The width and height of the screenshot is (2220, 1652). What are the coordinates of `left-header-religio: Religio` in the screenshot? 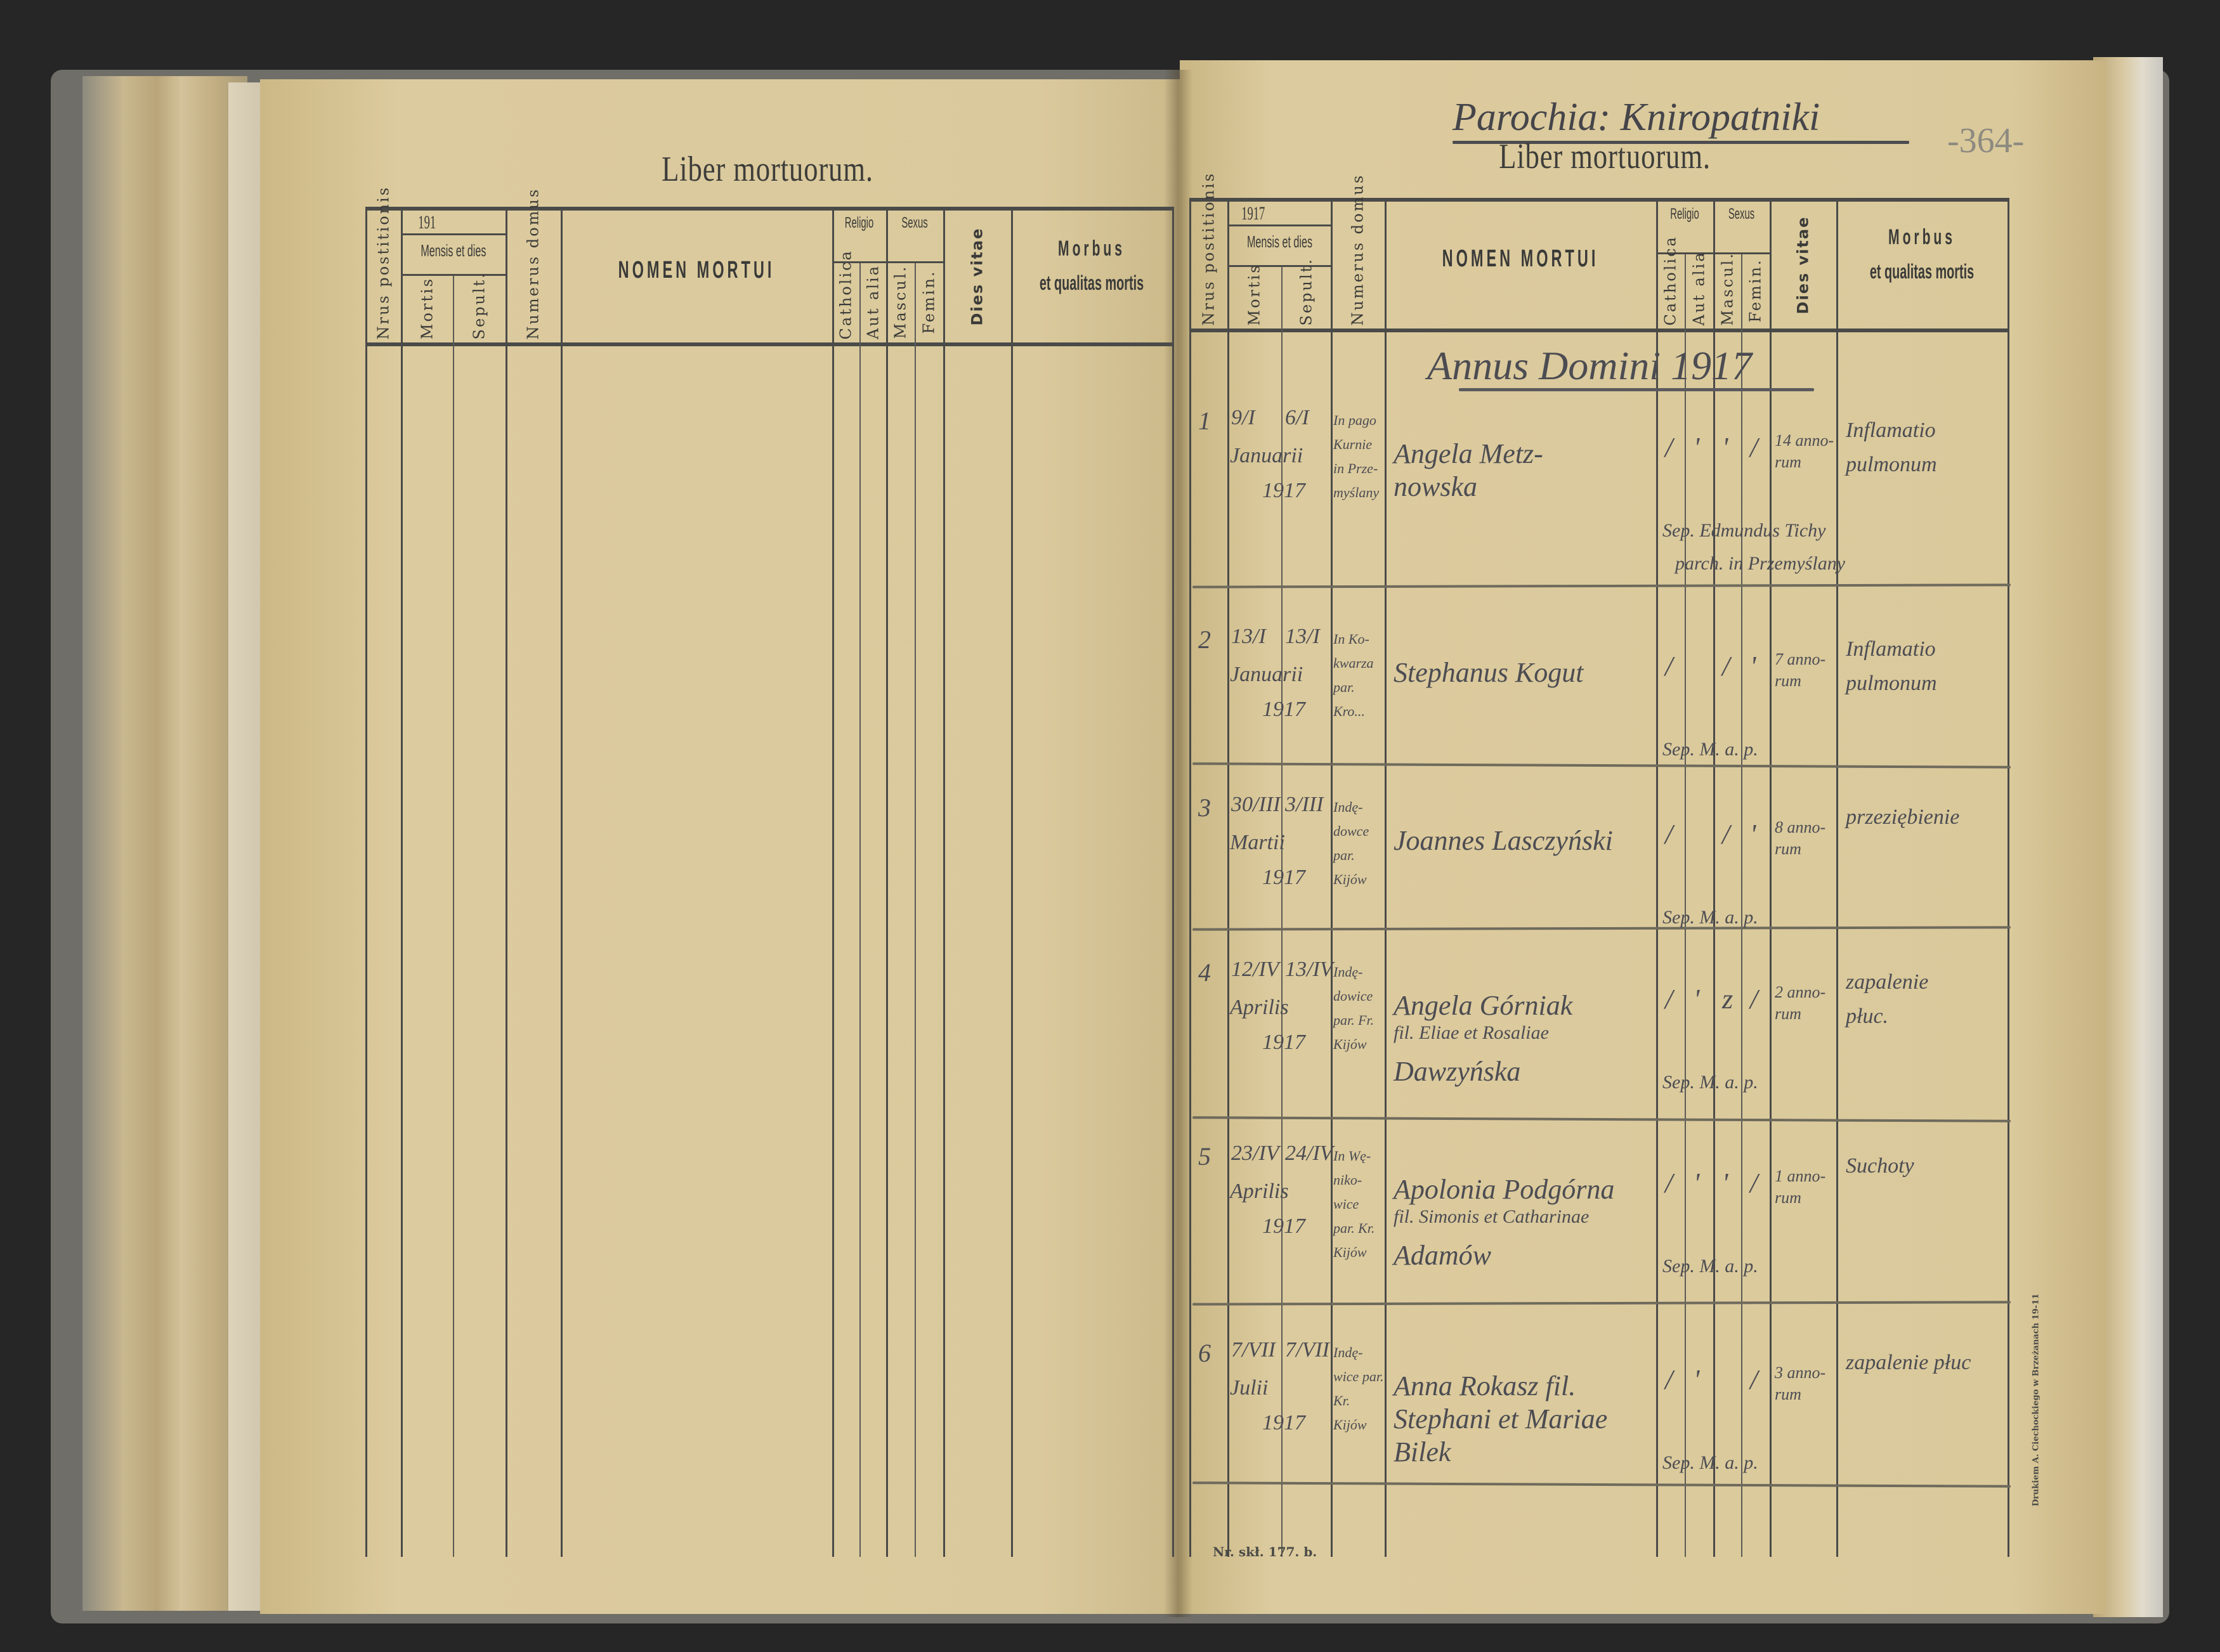 It's located at (859, 222).